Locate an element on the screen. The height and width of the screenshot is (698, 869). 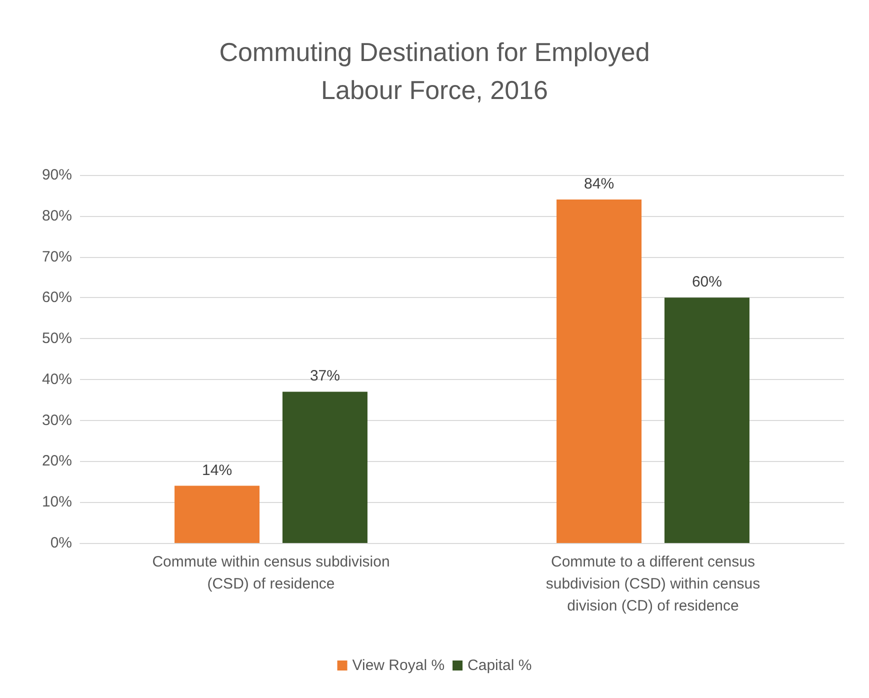
chart-title: Commuting Destination for Employed Labour Force, 2016 is located at coordinates (434, 71).